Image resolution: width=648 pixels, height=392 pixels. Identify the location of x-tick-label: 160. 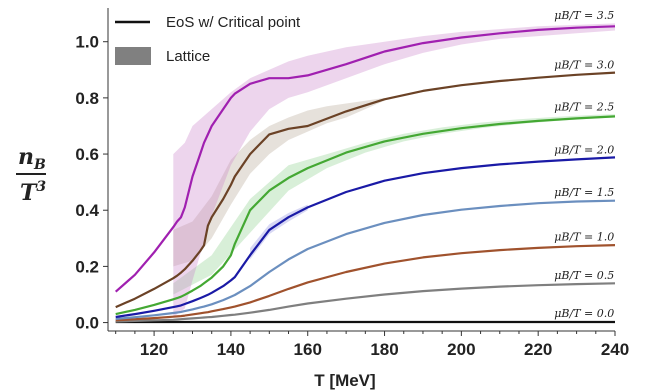
(308, 349).